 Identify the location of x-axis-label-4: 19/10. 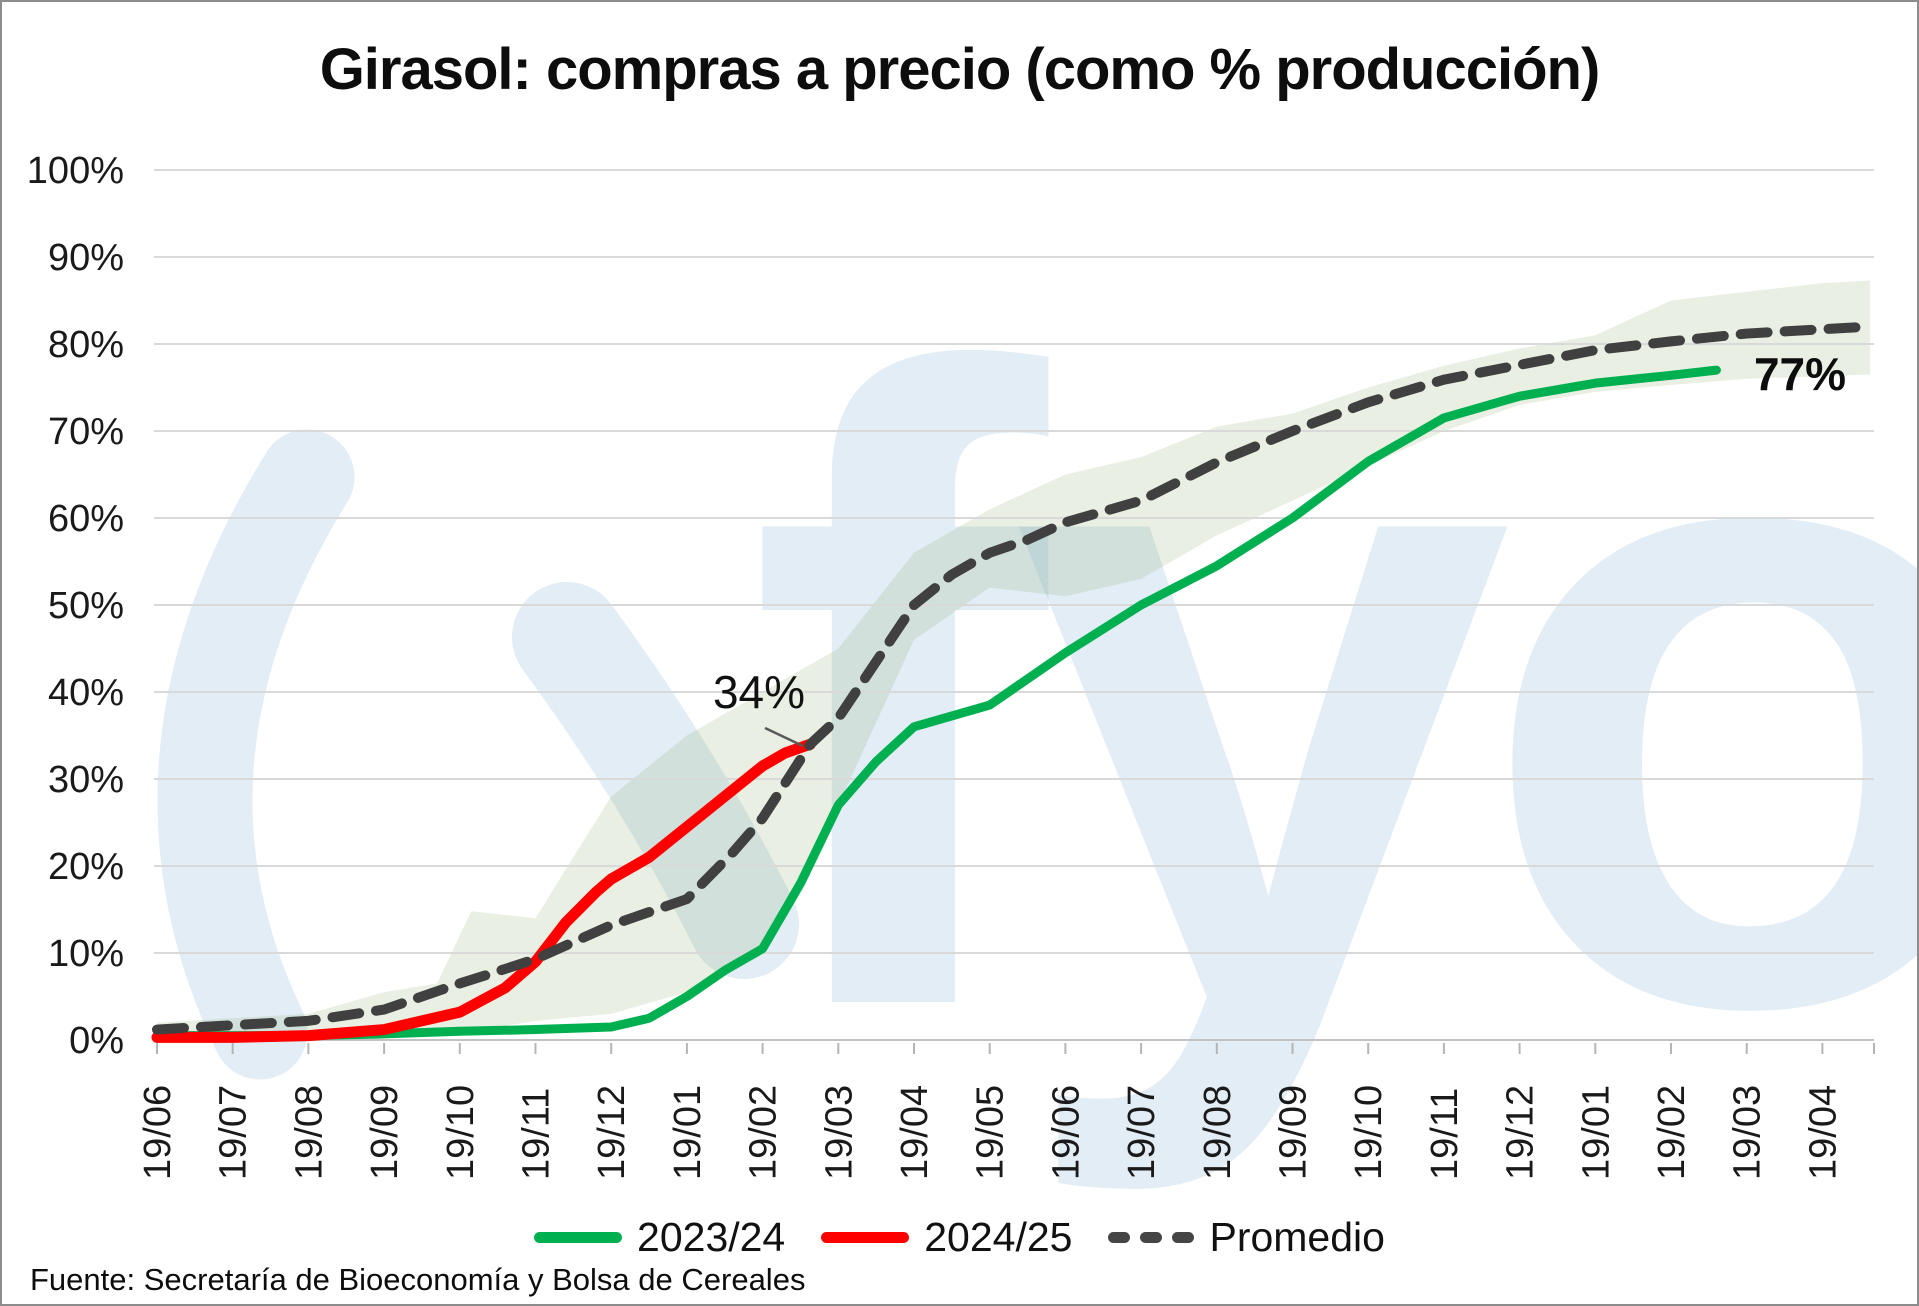
(461, 1132).